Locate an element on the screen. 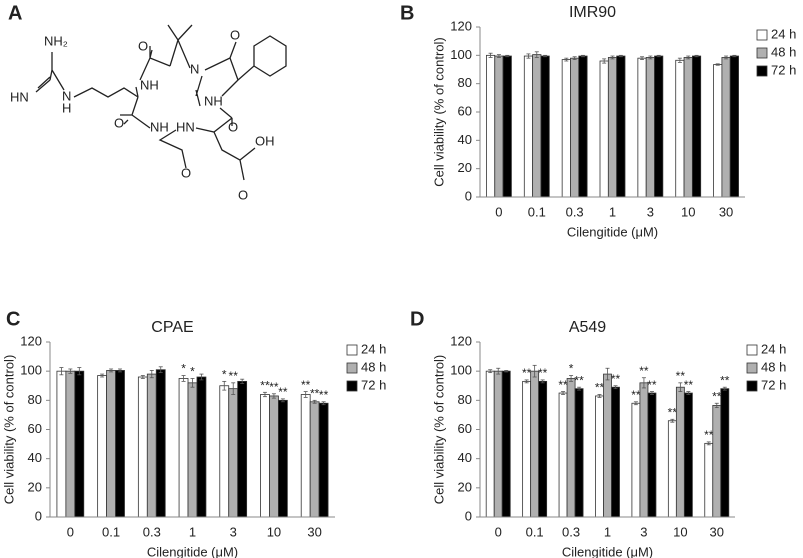 The width and height of the screenshot is (803, 558). x-tick-label: 0.1 is located at coordinates (535, 531).